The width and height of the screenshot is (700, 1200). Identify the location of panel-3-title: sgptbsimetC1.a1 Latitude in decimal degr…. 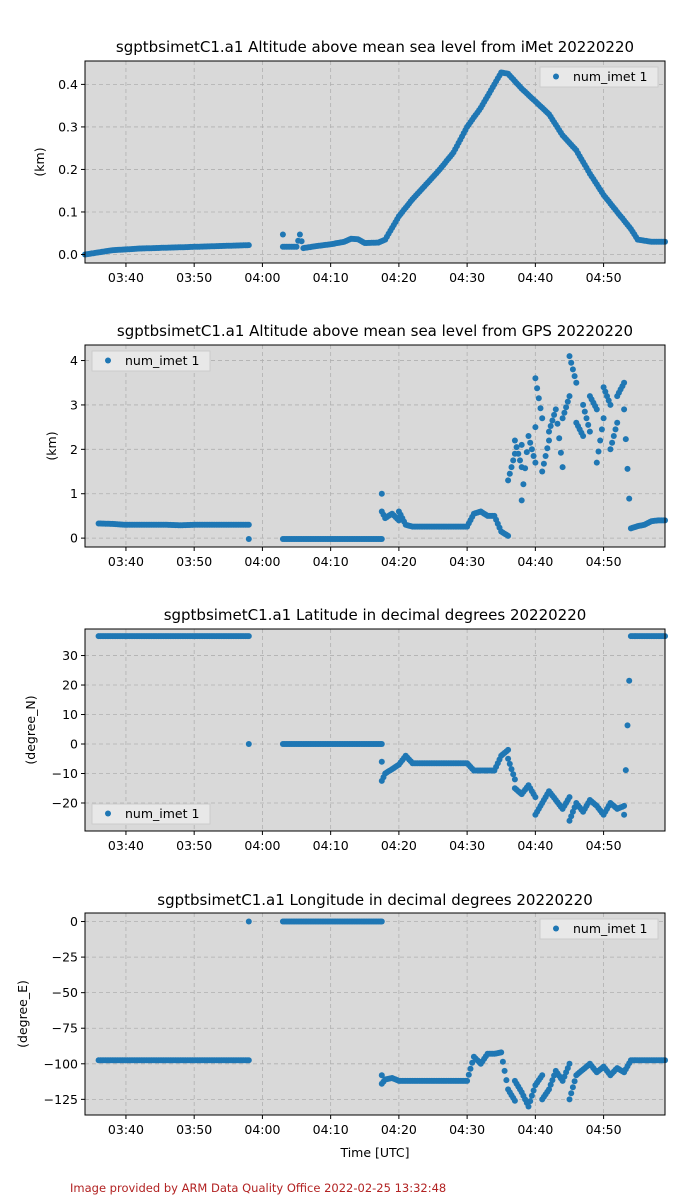
(375, 615).